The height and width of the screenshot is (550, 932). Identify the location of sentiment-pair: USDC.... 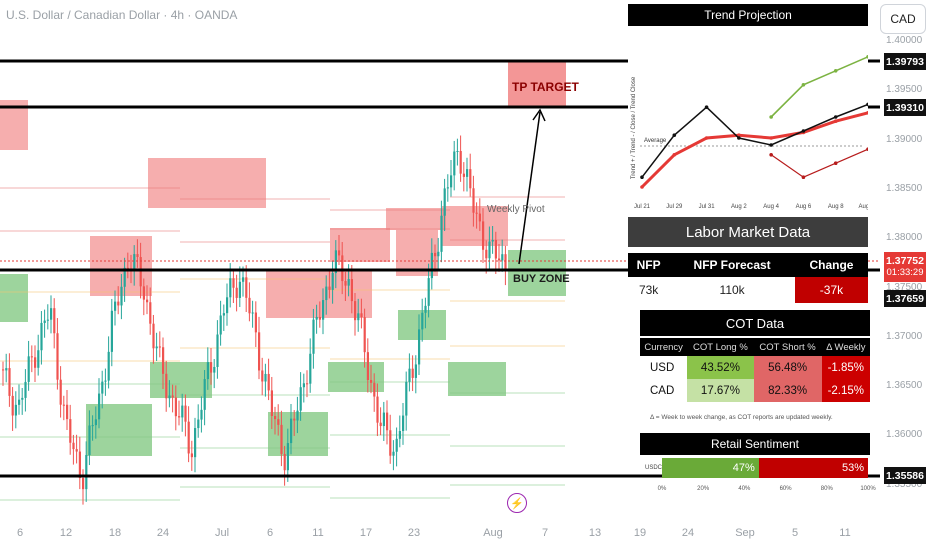
(656, 468).